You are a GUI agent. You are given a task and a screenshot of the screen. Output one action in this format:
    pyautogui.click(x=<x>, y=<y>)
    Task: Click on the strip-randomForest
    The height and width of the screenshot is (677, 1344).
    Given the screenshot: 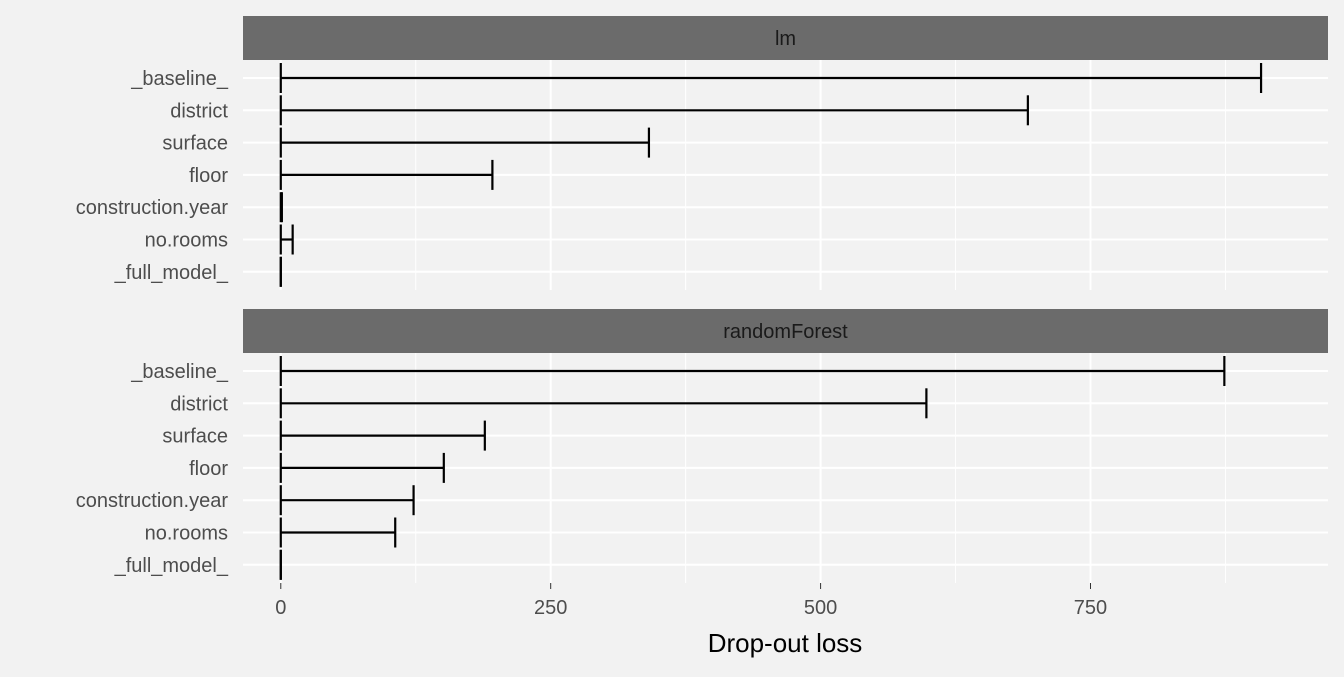 What is the action you would take?
    pyautogui.click(x=785, y=331)
    